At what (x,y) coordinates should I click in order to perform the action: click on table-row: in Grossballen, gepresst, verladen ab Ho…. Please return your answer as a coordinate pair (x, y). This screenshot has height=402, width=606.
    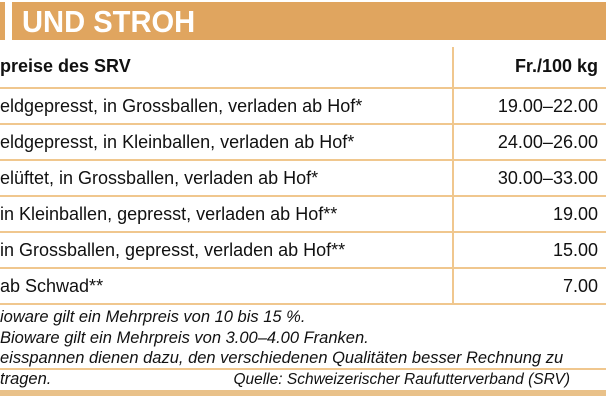
    Looking at the image, I should click on (303, 251).